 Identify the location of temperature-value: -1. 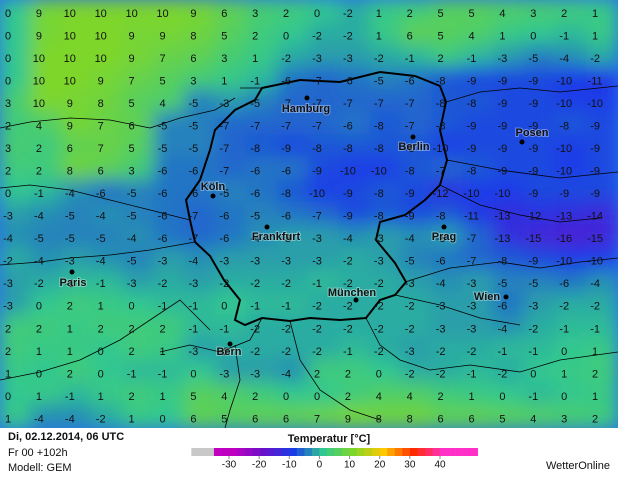
(533, 397).